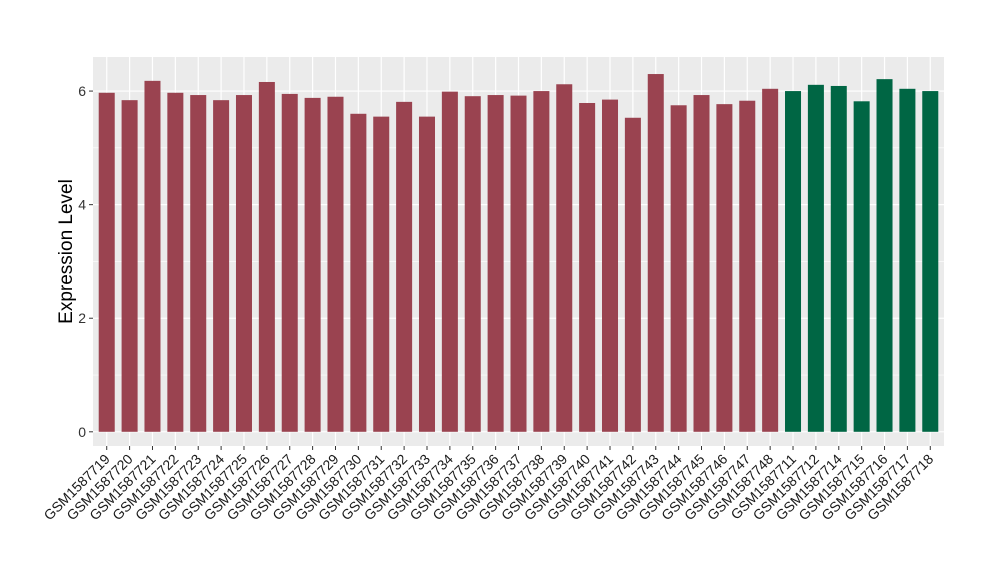 The width and height of the screenshot is (1000, 585). I want to click on y-tick-label: 0, so click(82, 432).